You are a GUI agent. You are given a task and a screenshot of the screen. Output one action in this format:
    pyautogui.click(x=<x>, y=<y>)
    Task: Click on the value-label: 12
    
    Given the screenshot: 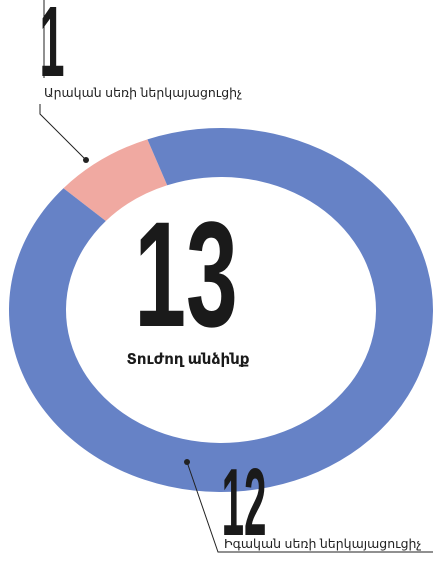 What is the action you would take?
    pyautogui.click(x=244, y=502)
    